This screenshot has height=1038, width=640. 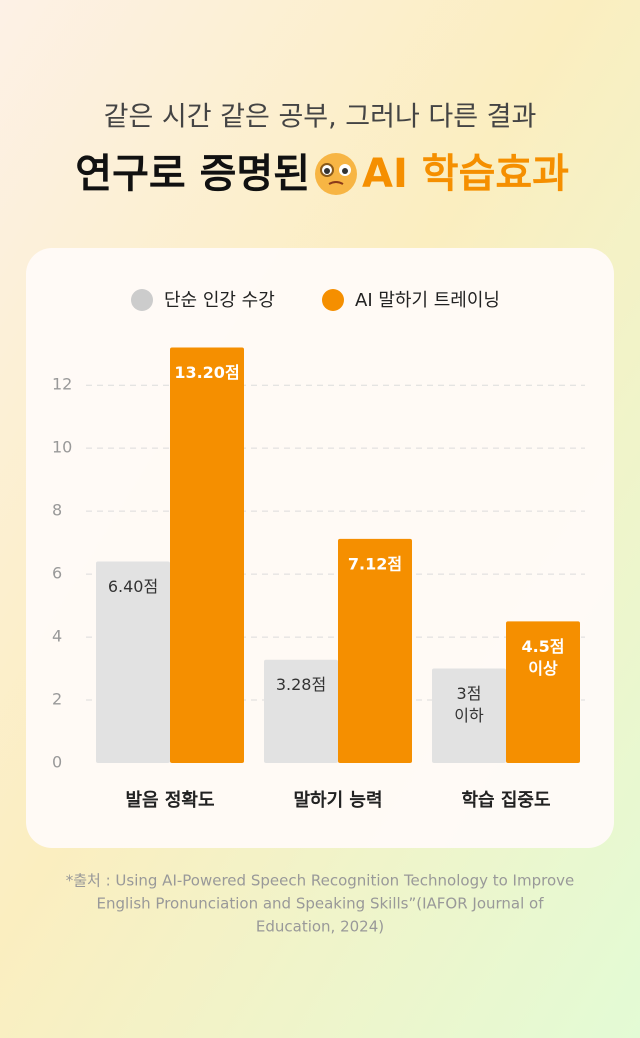 I want to click on emoji, so click(x=336, y=174).